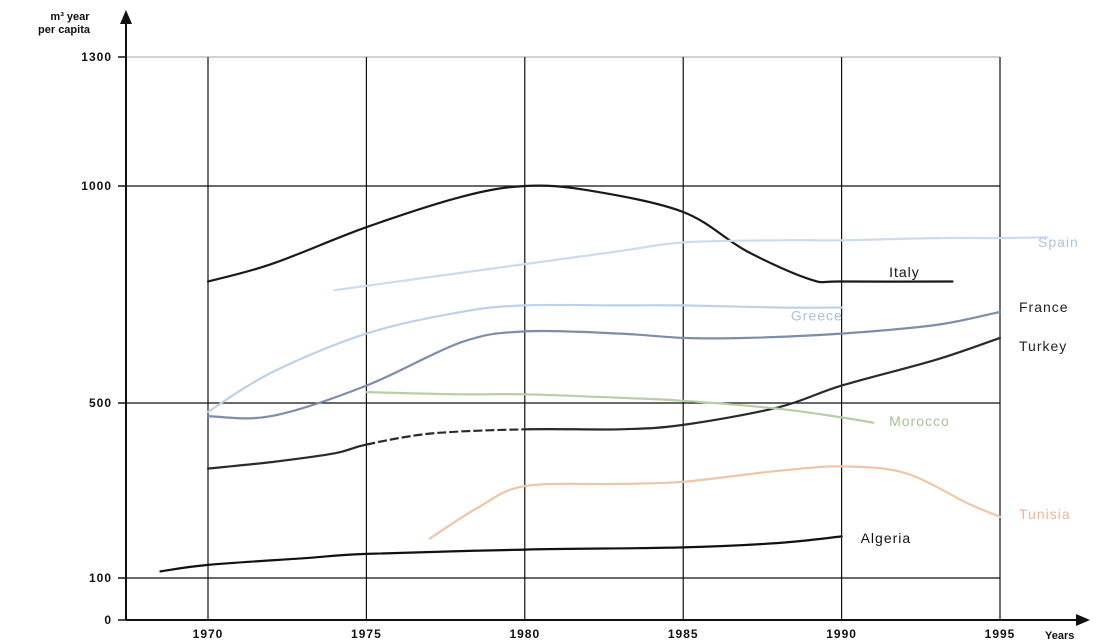 This screenshot has height=643, width=1103. What do you see at coordinates (1000, 634) in the screenshot?
I see `x-tick-label: 1995` at bounding box center [1000, 634].